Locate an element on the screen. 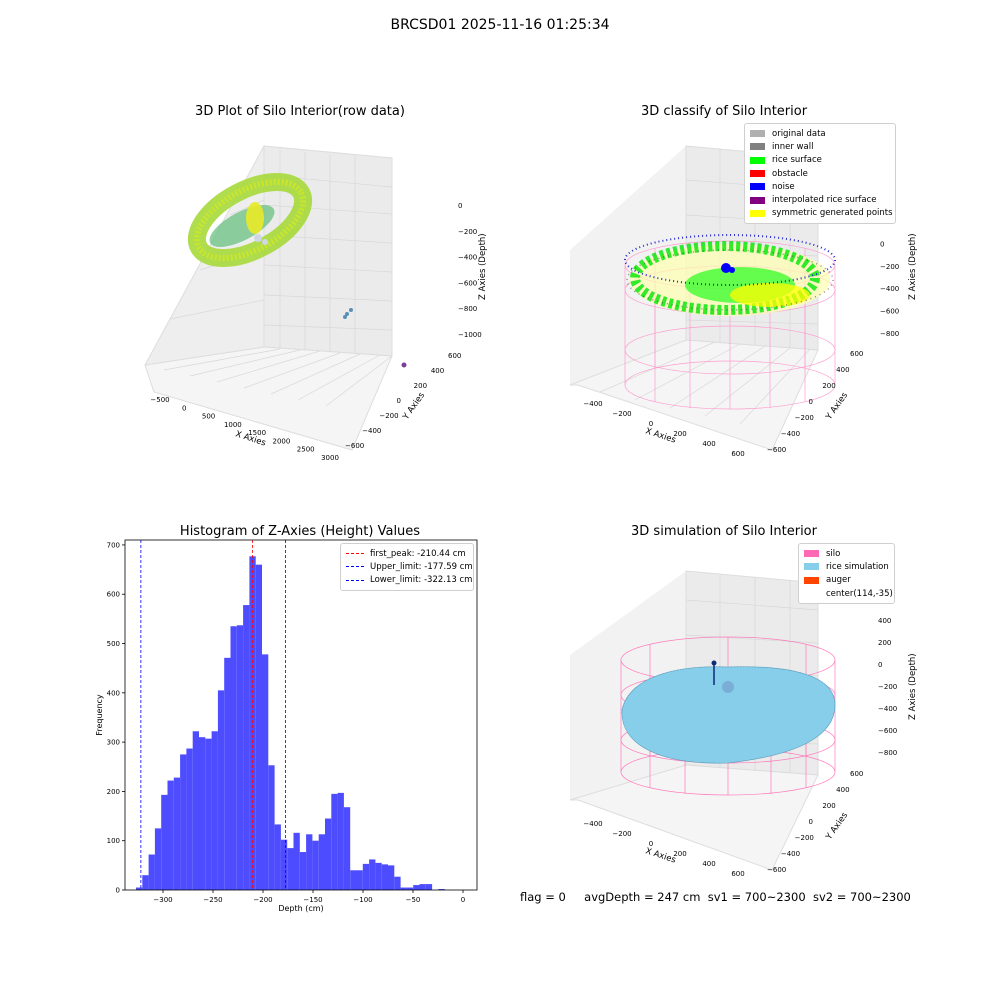 The width and height of the screenshot is (1000, 1000). legend-item: original data is located at coordinates (820, 133).